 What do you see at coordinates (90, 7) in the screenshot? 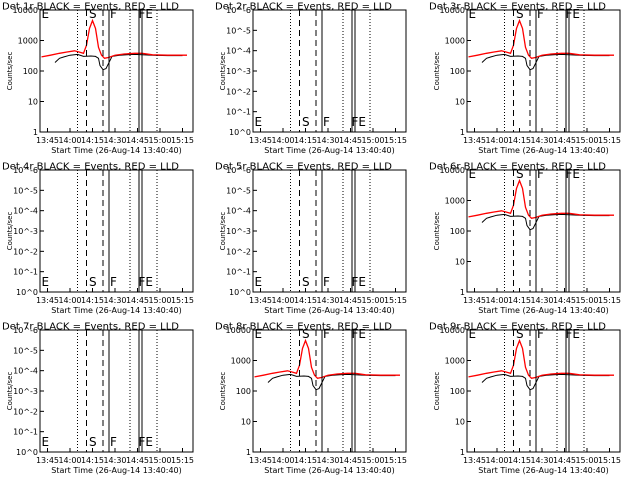
I see `panel-title: Det 1r BLACK = Events, RED = LLD` at bounding box center [90, 7].